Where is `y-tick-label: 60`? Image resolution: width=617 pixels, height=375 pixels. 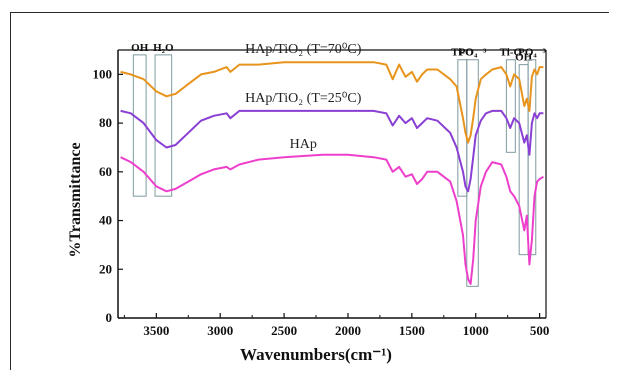 y-tick-label: 60 is located at coordinates (105, 171).